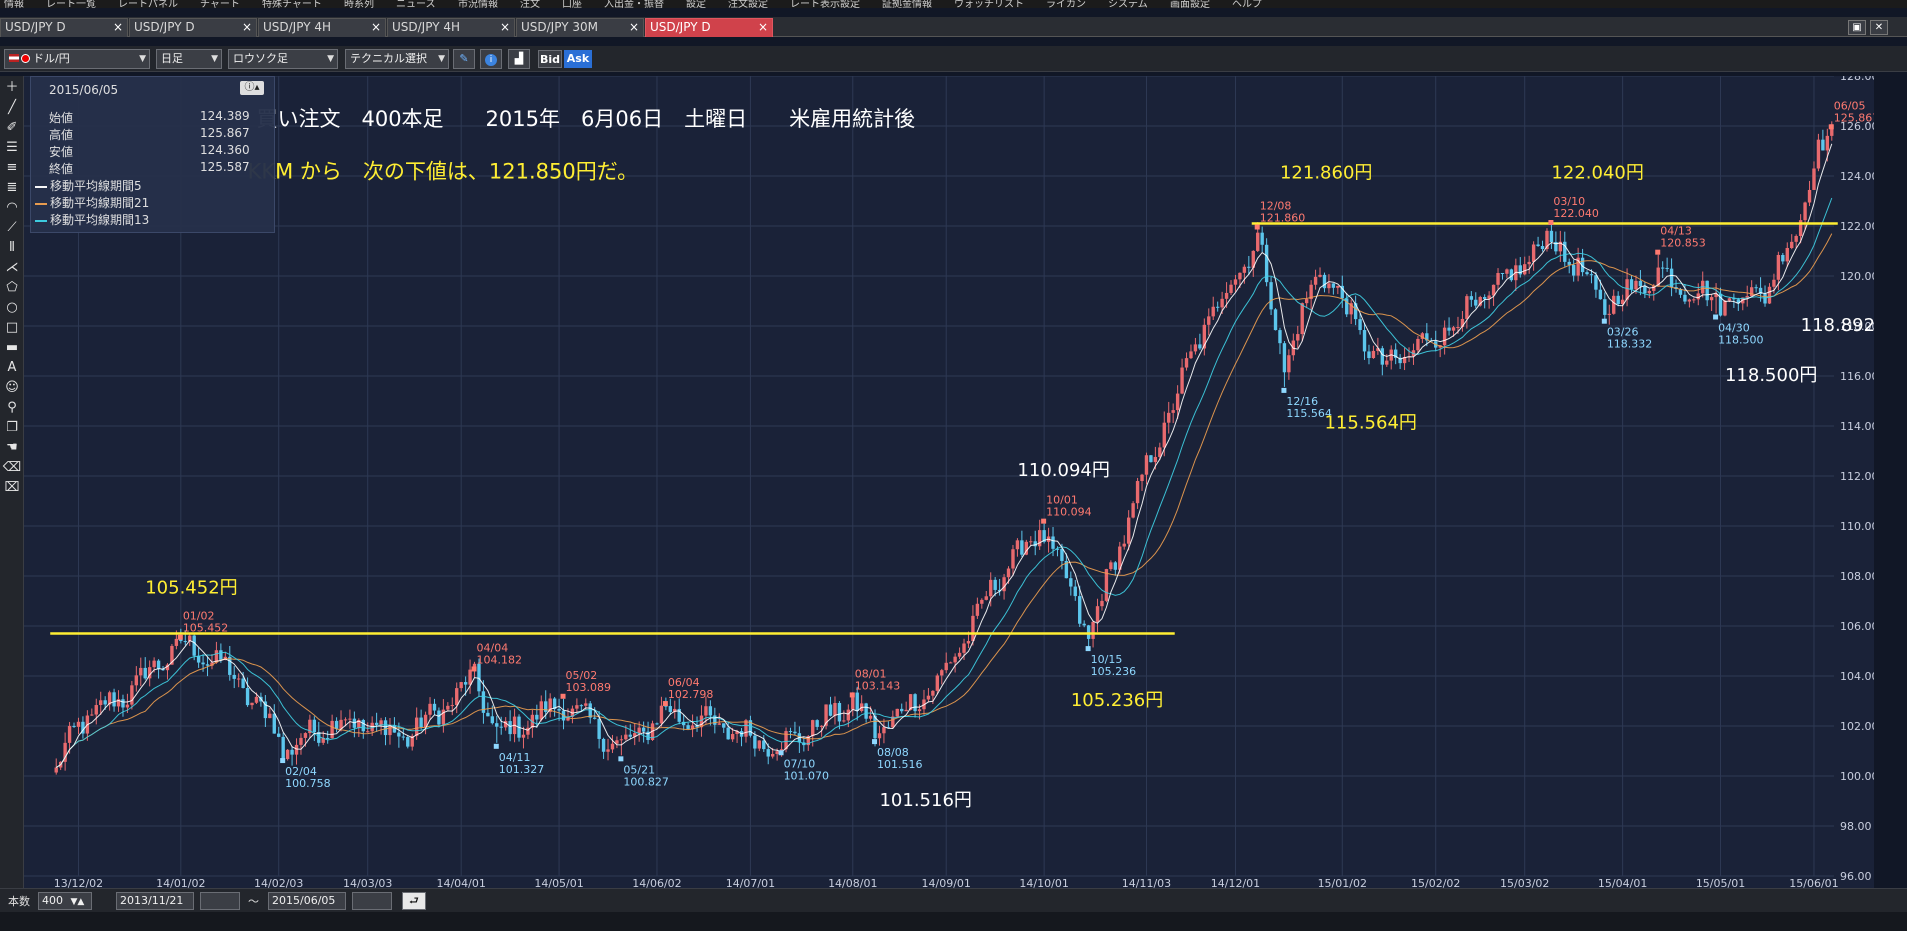 The width and height of the screenshot is (1907, 931). What do you see at coordinates (1857, 27) in the screenshot?
I see `restore-window-button: ▣` at bounding box center [1857, 27].